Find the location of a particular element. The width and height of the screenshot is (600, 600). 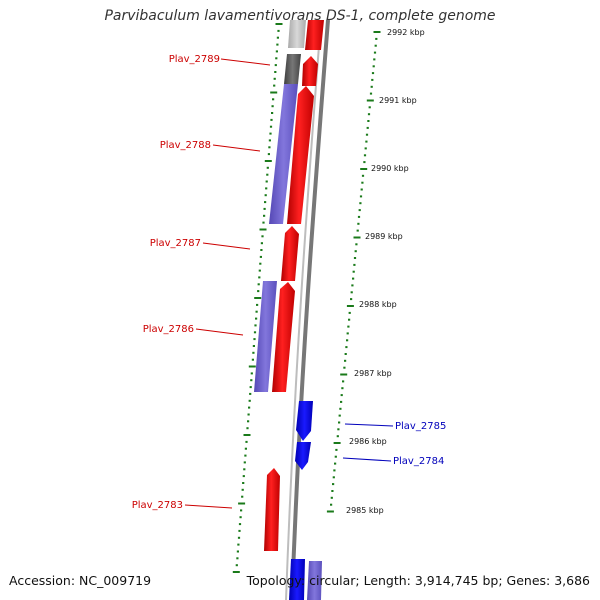

scale-label-2985: 2985 kbp is located at coordinates (365, 510).